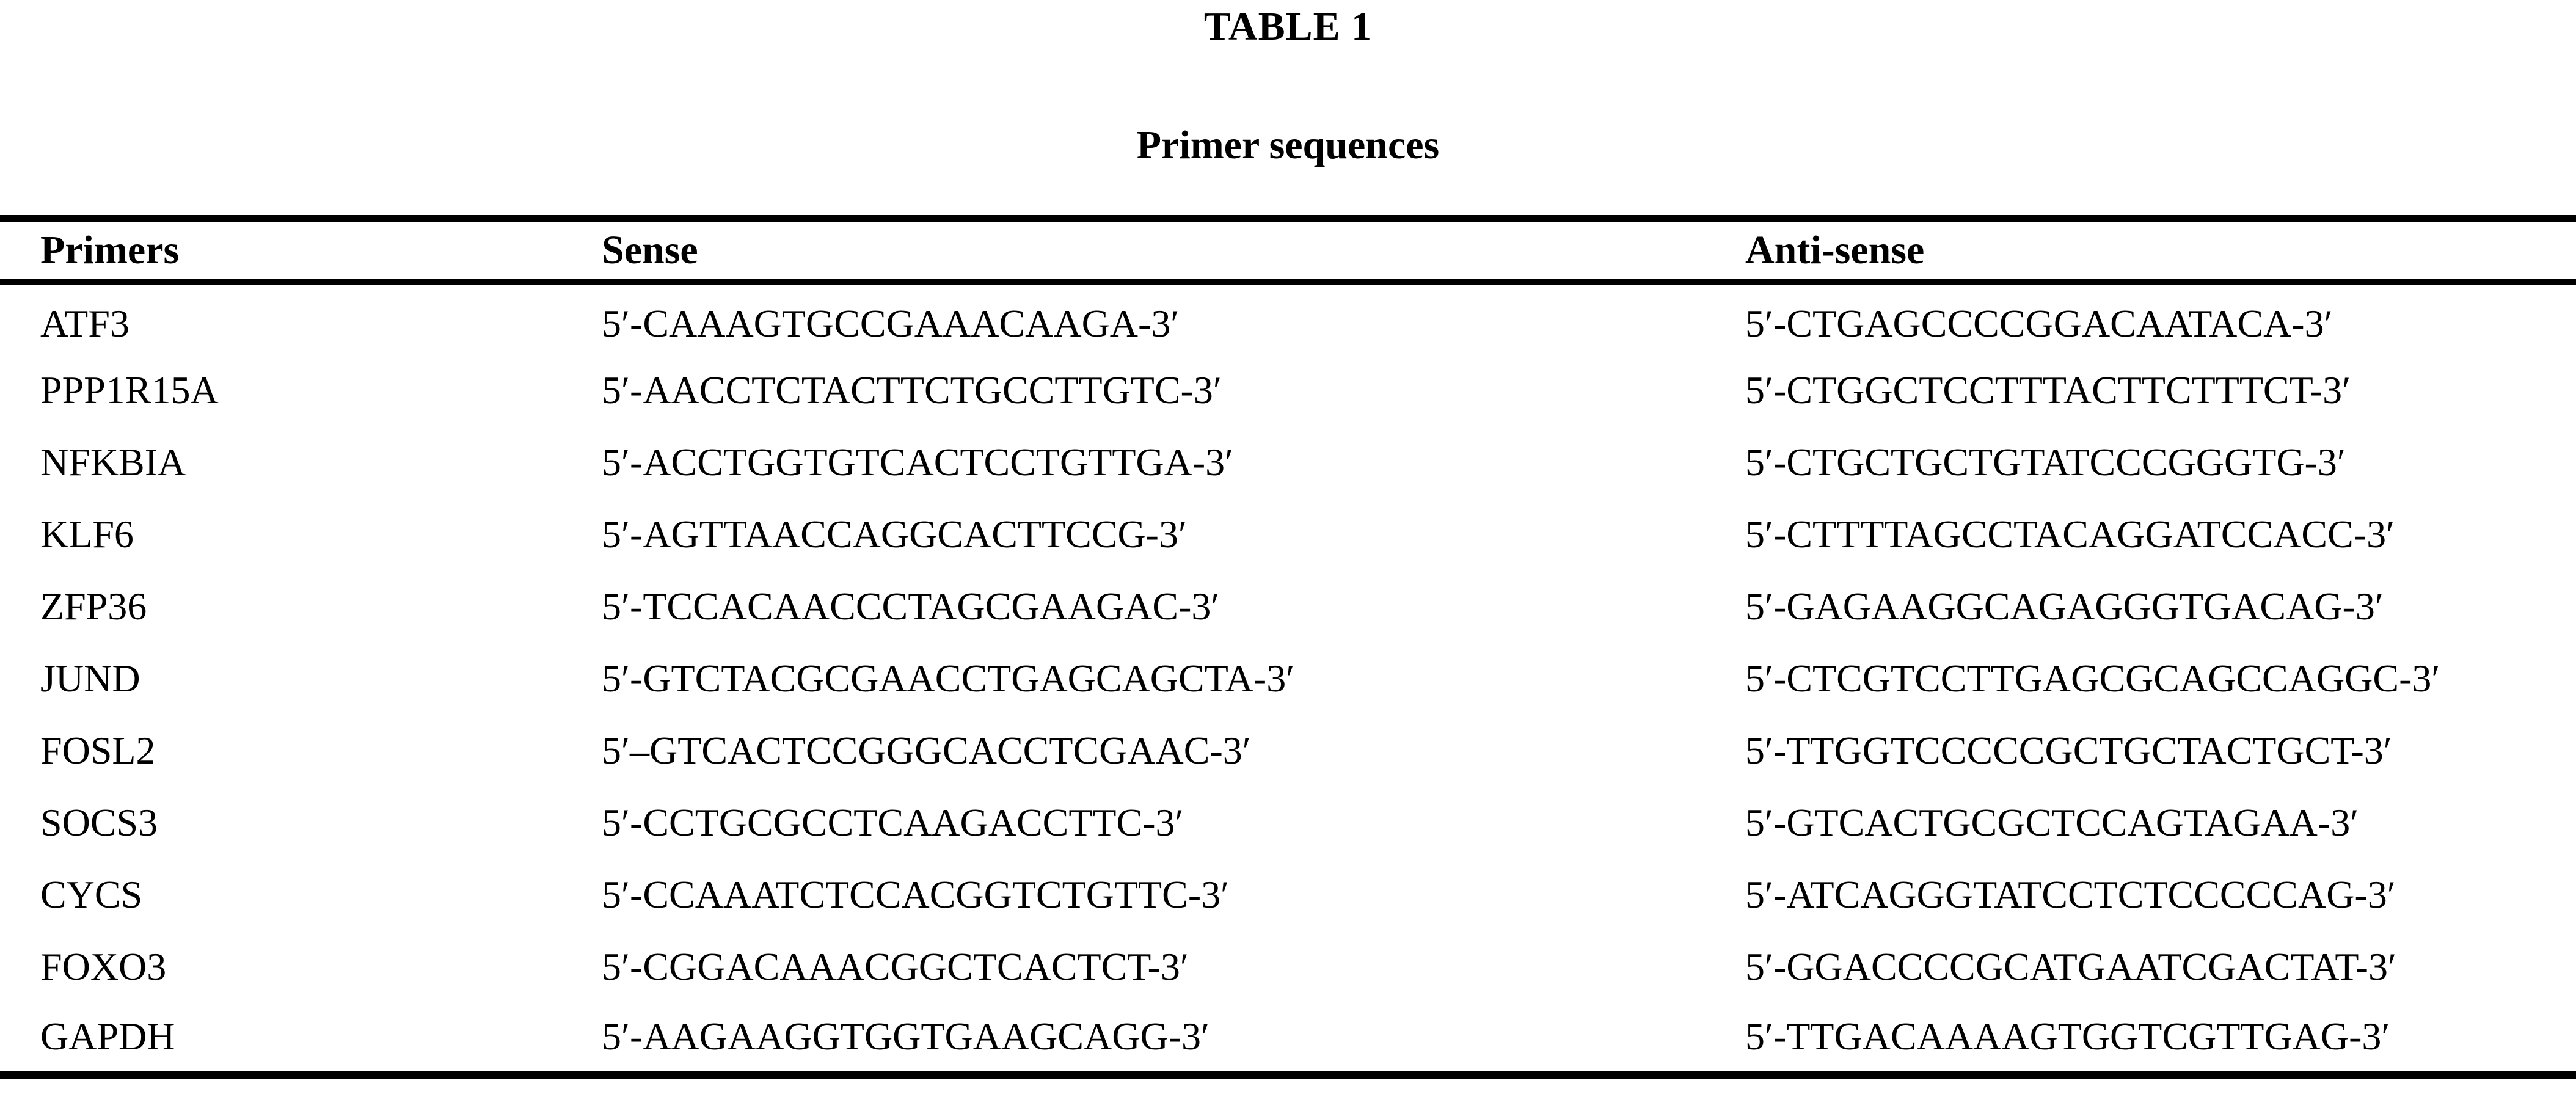 This screenshot has width=2576, height=1097. I want to click on antisense-cell: 5′-ATCAGGGTATCCTCTCCCCCAG-3′, so click(2070, 894).